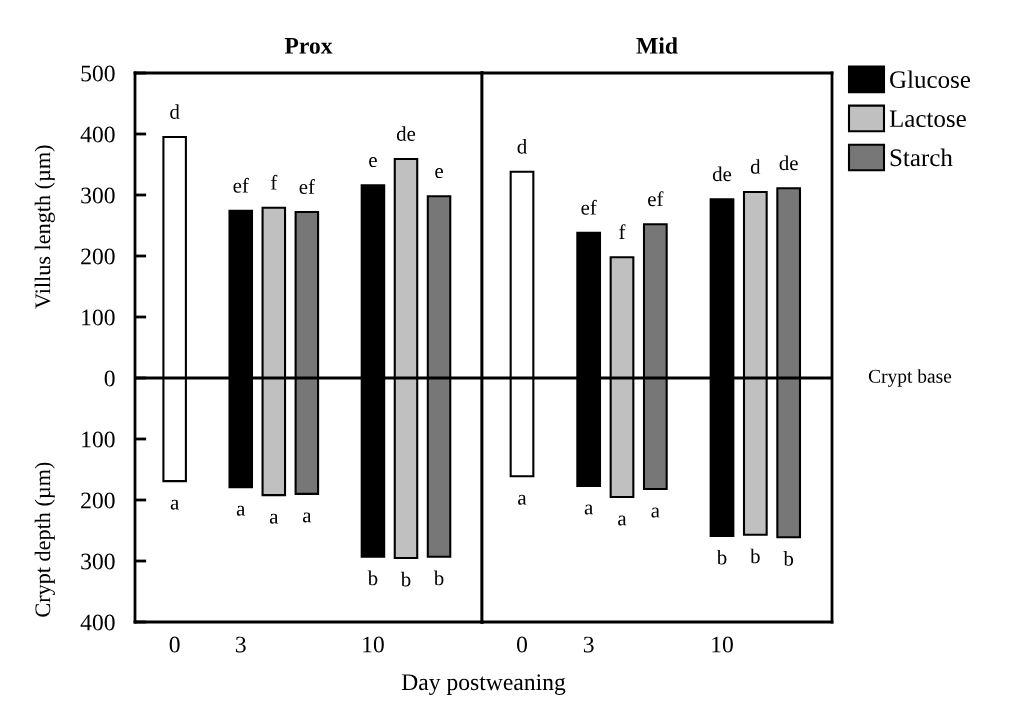  What do you see at coordinates (927, 119) in the screenshot?
I see `legend-label: Lactose` at bounding box center [927, 119].